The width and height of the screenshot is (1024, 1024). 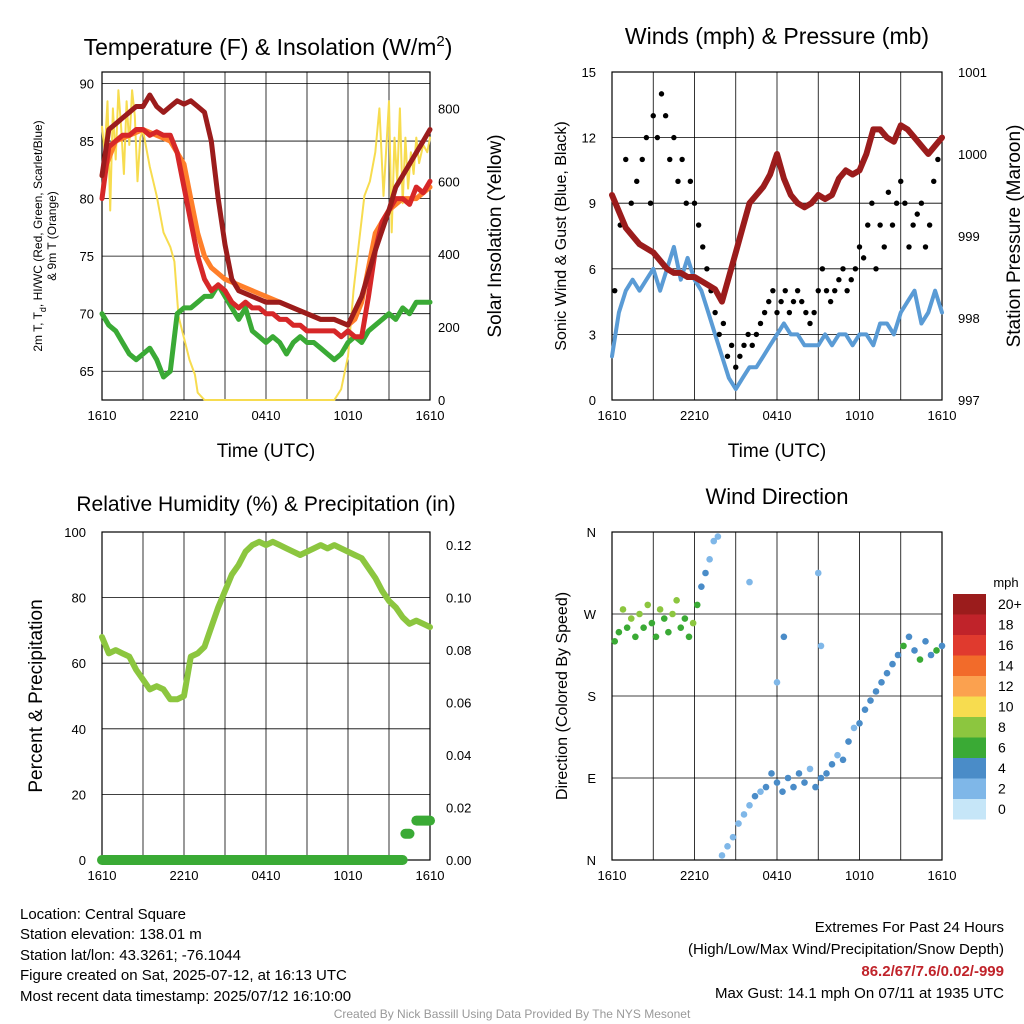 I want to click on legend-label: 4, so click(x=1002, y=768).